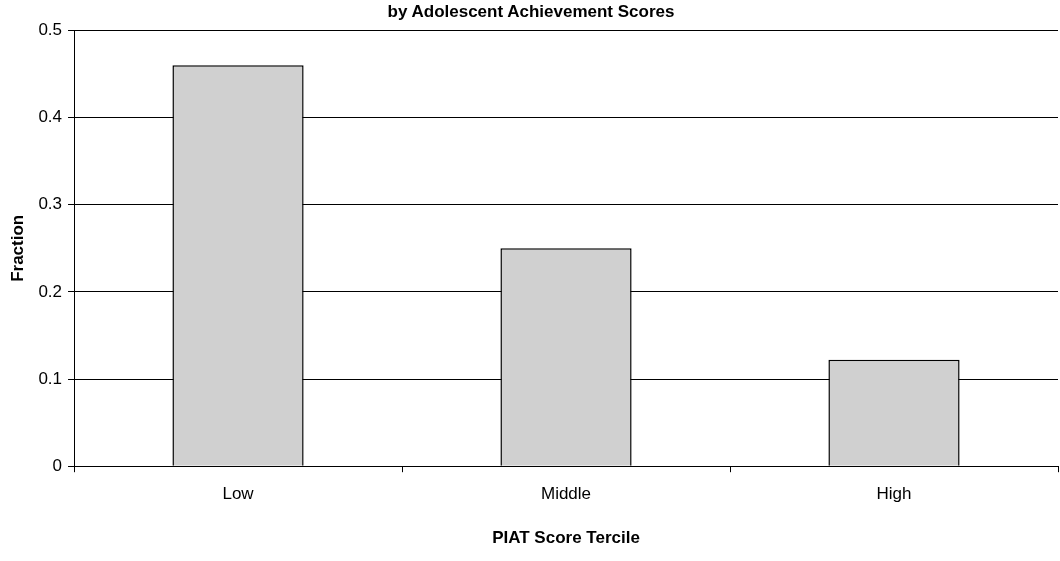 The image size is (1060, 561). What do you see at coordinates (566, 494) in the screenshot?
I see `x-tick-label: Middle` at bounding box center [566, 494].